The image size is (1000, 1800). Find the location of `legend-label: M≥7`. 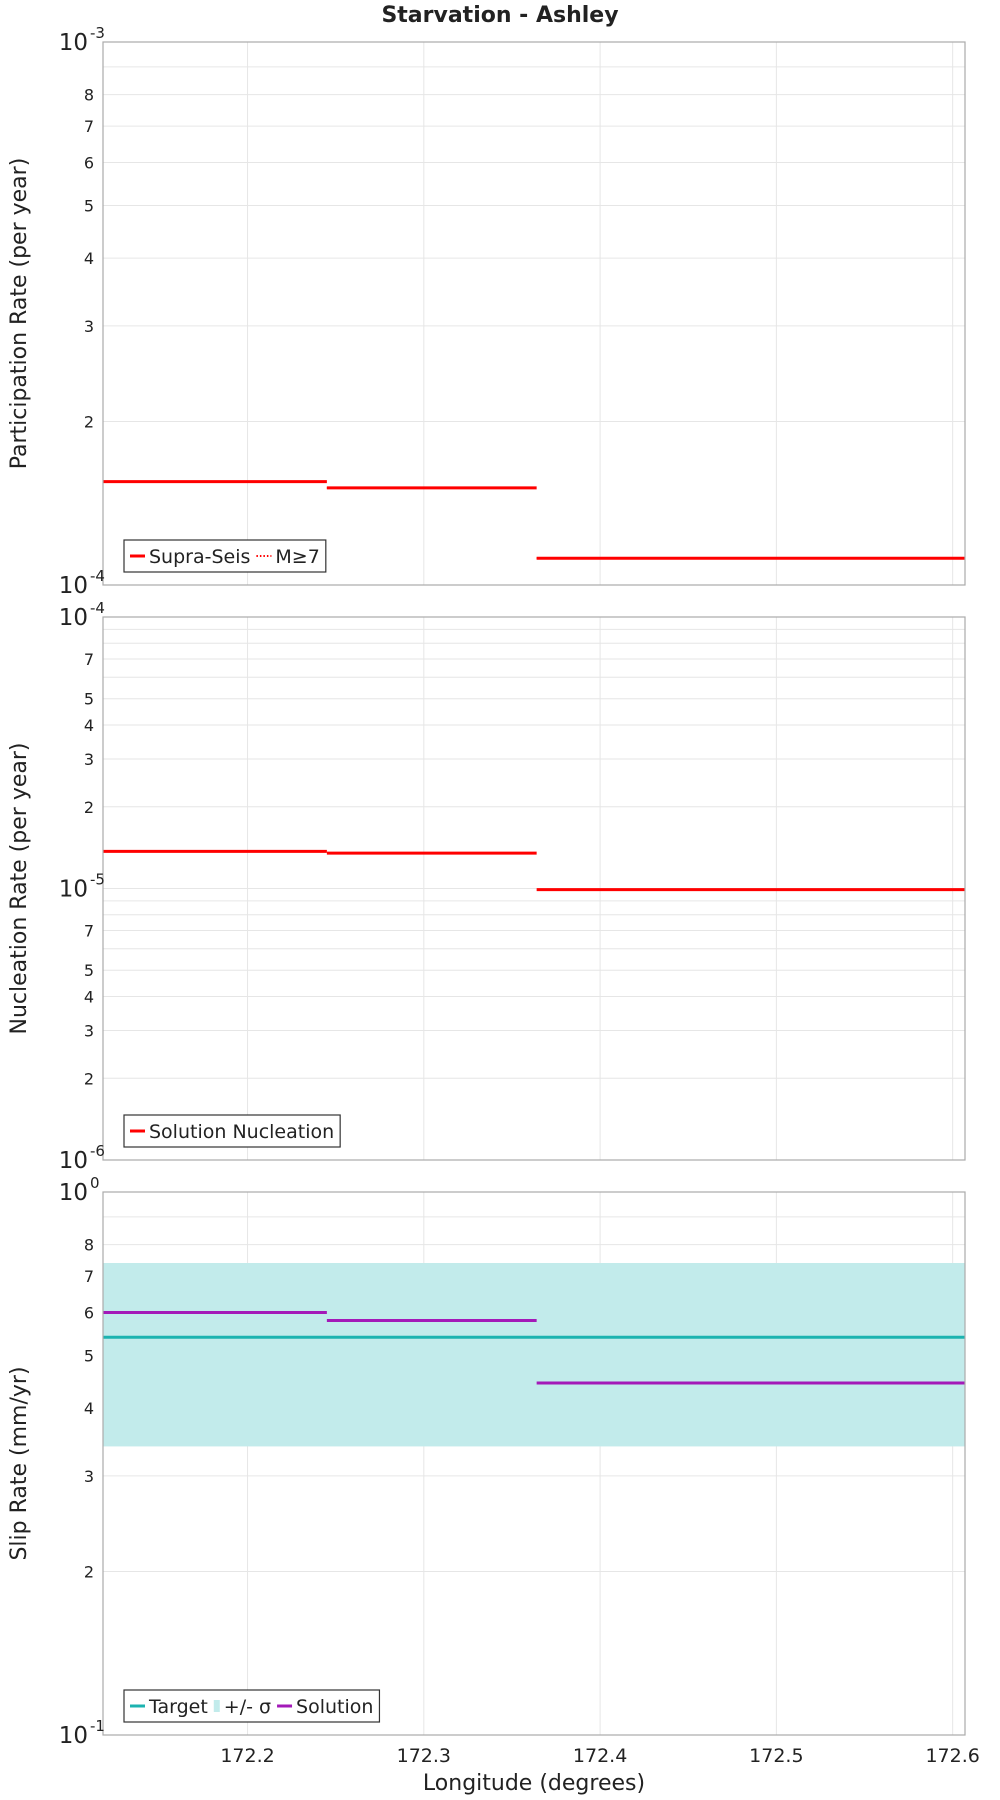

legend-label: M≥7 is located at coordinates (297, 557).